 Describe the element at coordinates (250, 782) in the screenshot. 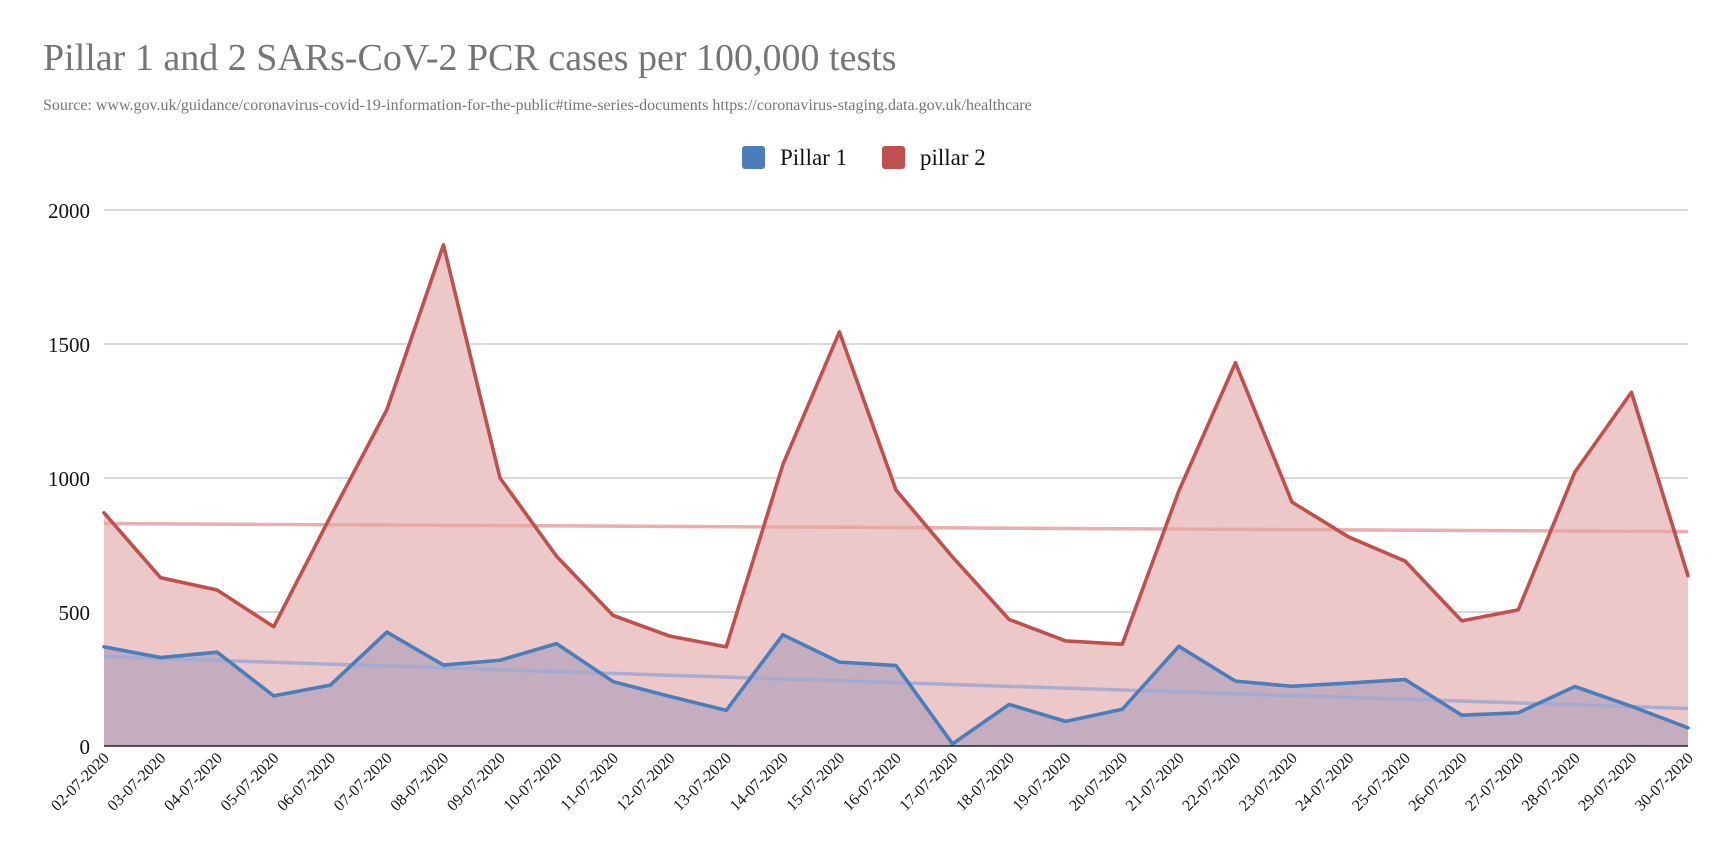

I see `x-tick-label: 05-07-2020` at that location.